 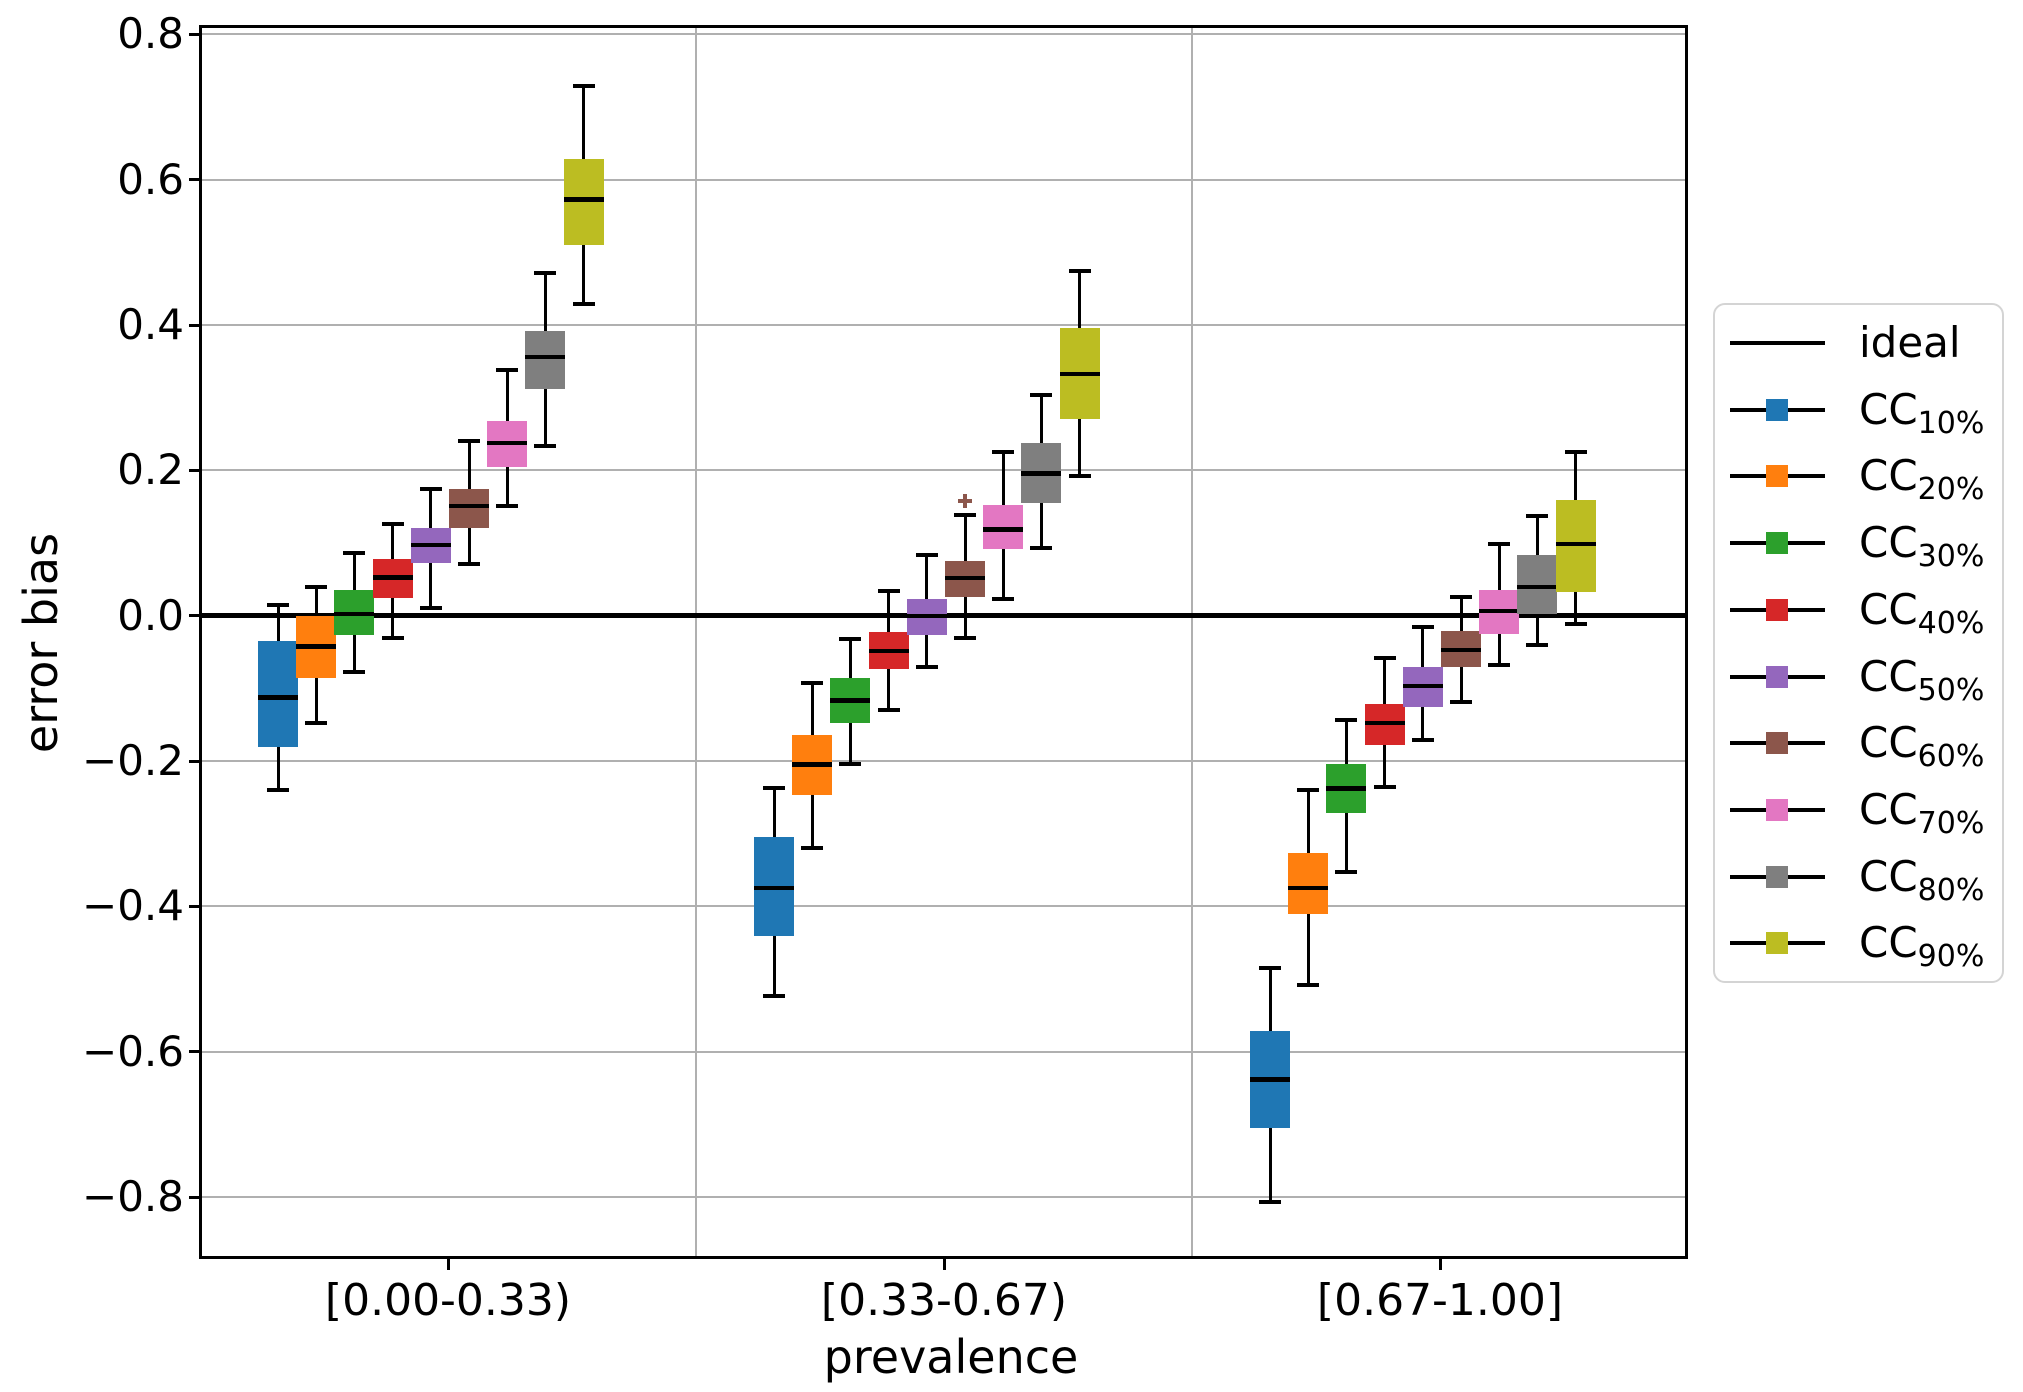 I want to click on legend-entry-label: CC30%, so click(x=1921, y=545).